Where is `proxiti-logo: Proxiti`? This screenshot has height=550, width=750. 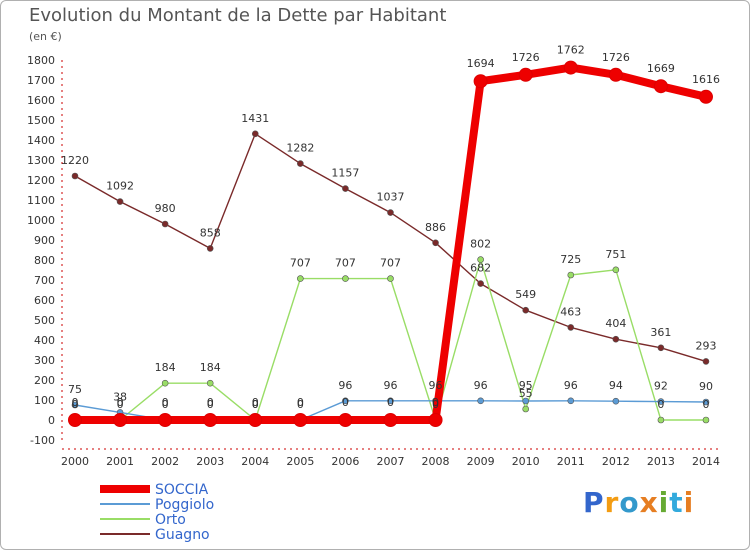 proxiti-logo: Proxiti is located at coordinates (638, 502).